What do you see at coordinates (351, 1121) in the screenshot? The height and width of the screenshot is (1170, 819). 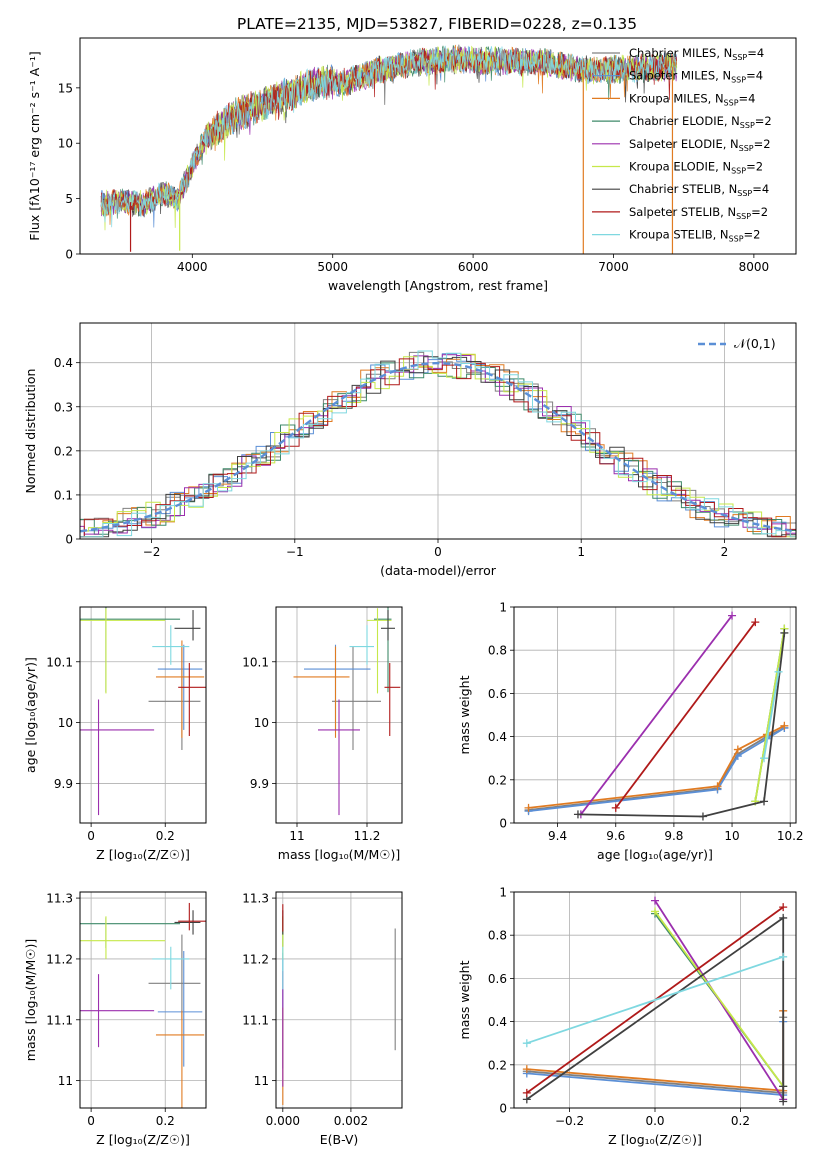 I see `x-tick-label: 0.002` at bounding box center [351, 1121].